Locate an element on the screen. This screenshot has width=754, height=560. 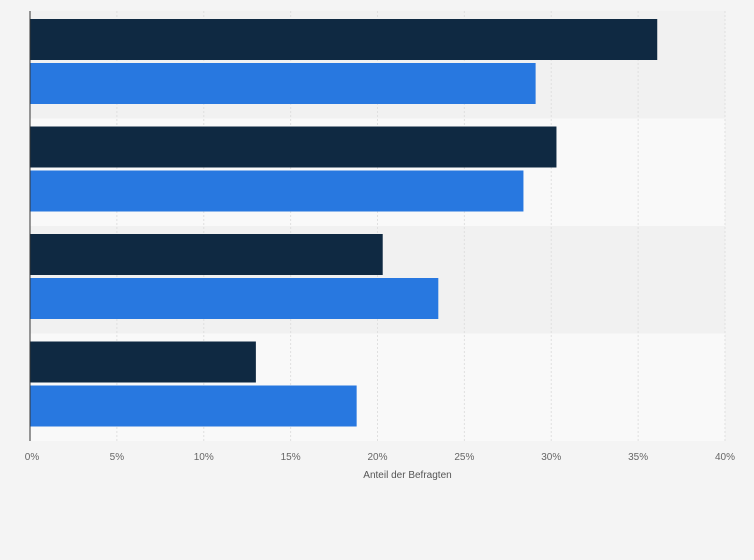
x-tick-label: 20% is located at coordinates (377, 457).